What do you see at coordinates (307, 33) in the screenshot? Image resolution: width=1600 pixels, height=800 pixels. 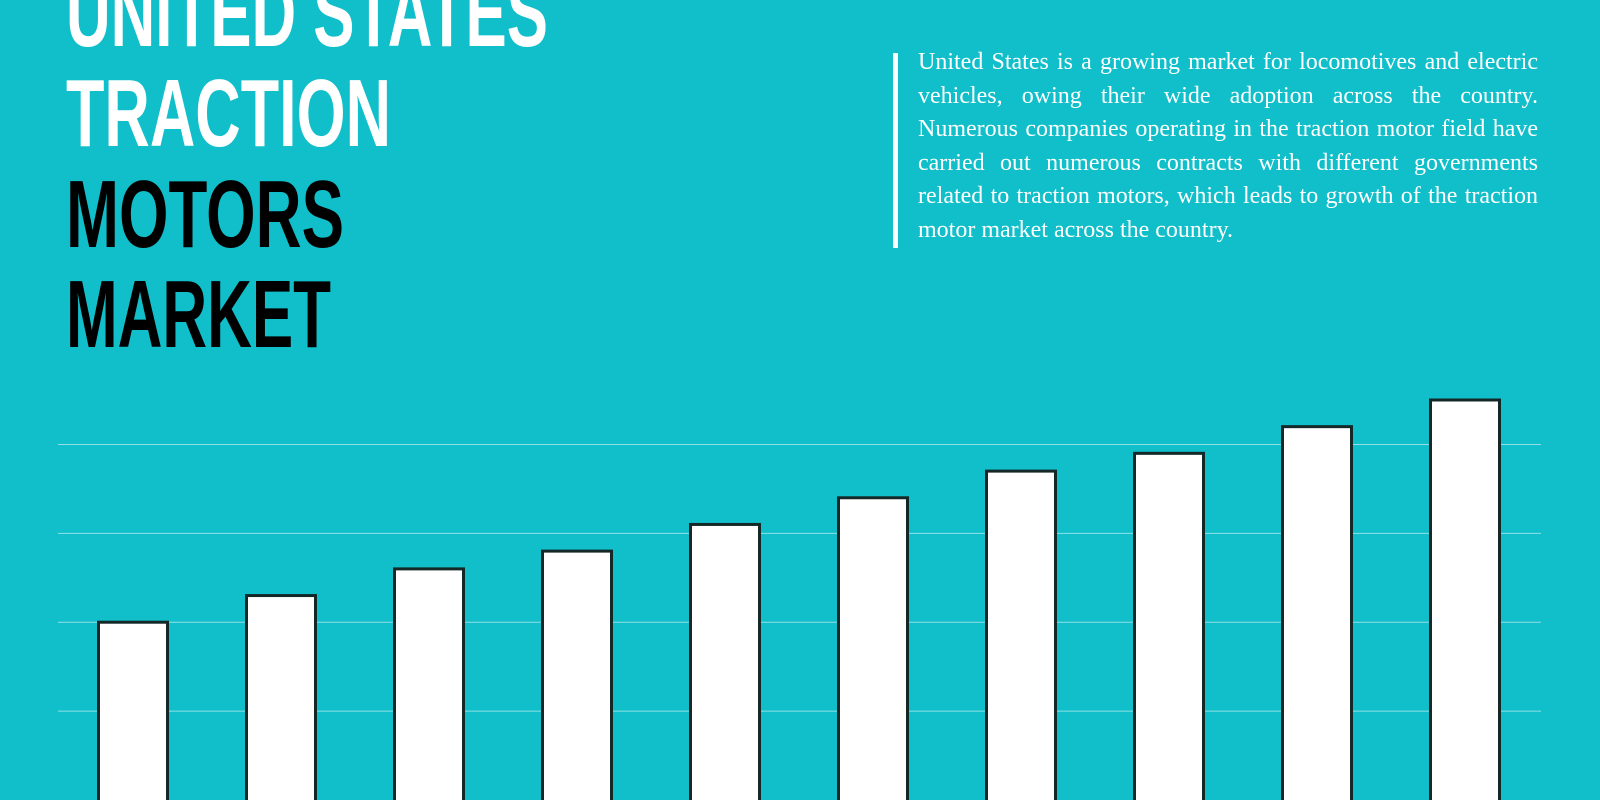 I see `title-line: UNITED STATES` at bounding box center [307, 33].